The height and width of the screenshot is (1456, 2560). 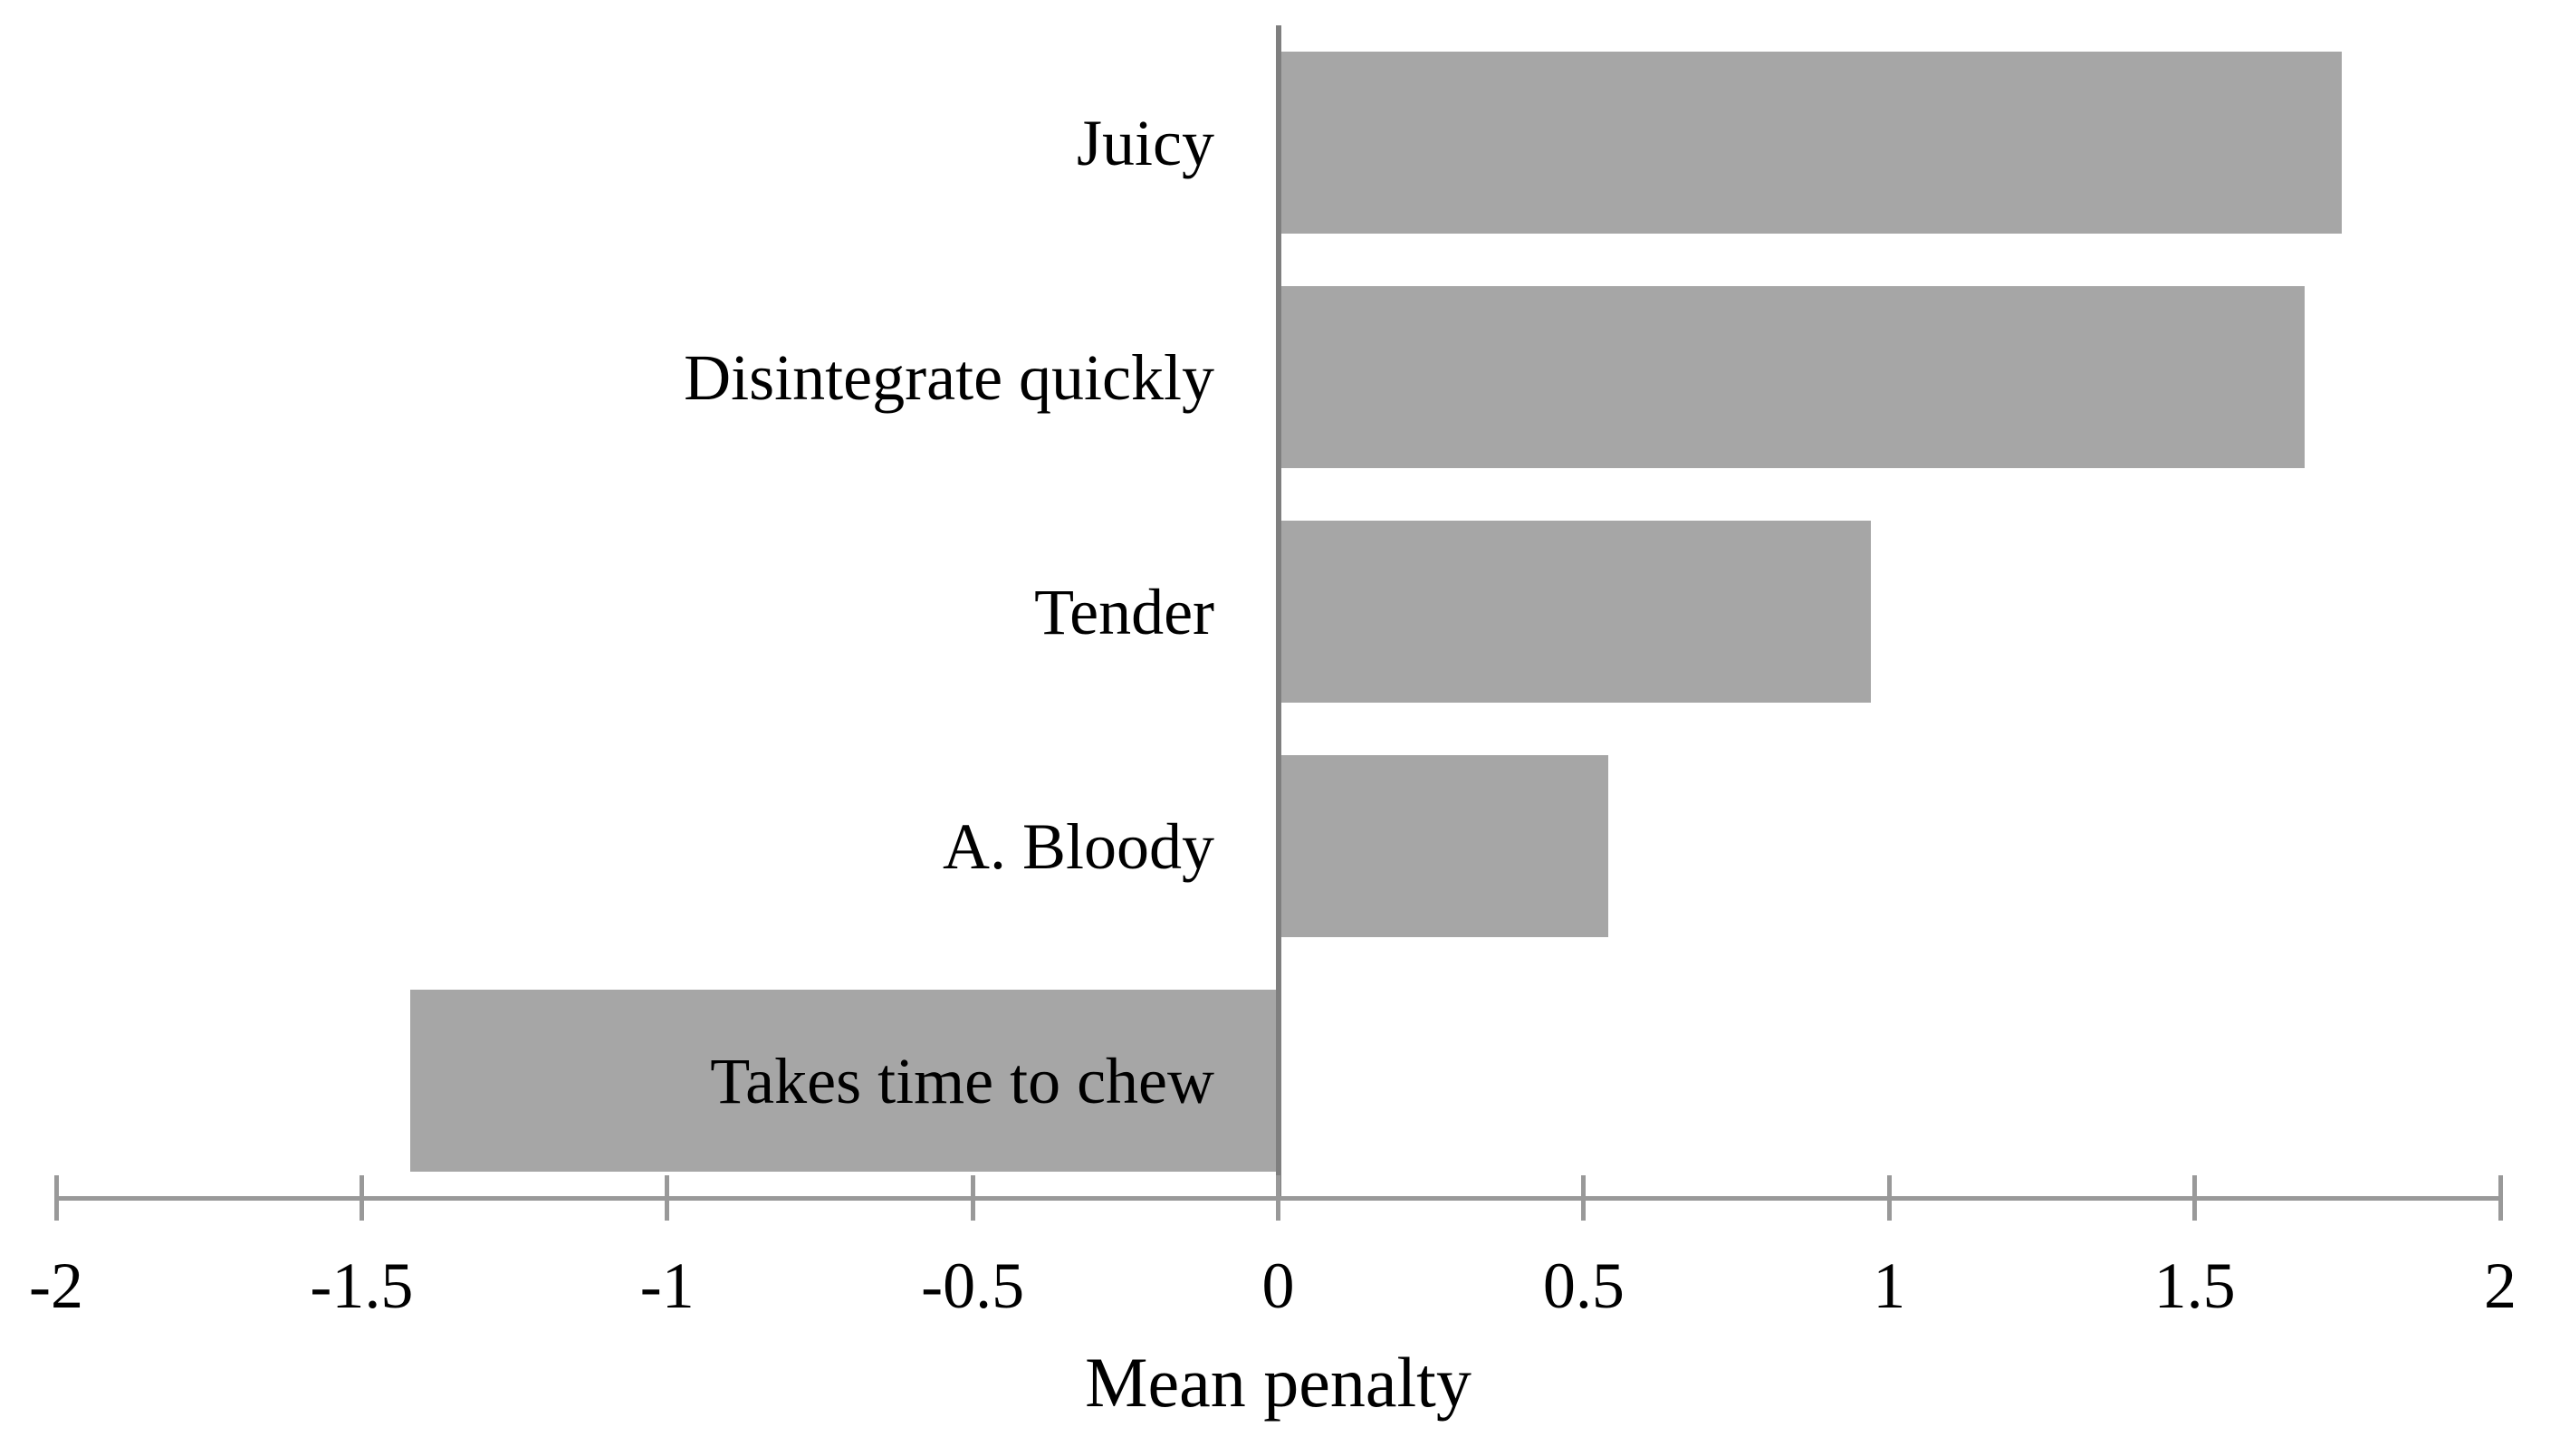 I want to click on category-label: Takes time to chew, so click(x=962, y=1081).